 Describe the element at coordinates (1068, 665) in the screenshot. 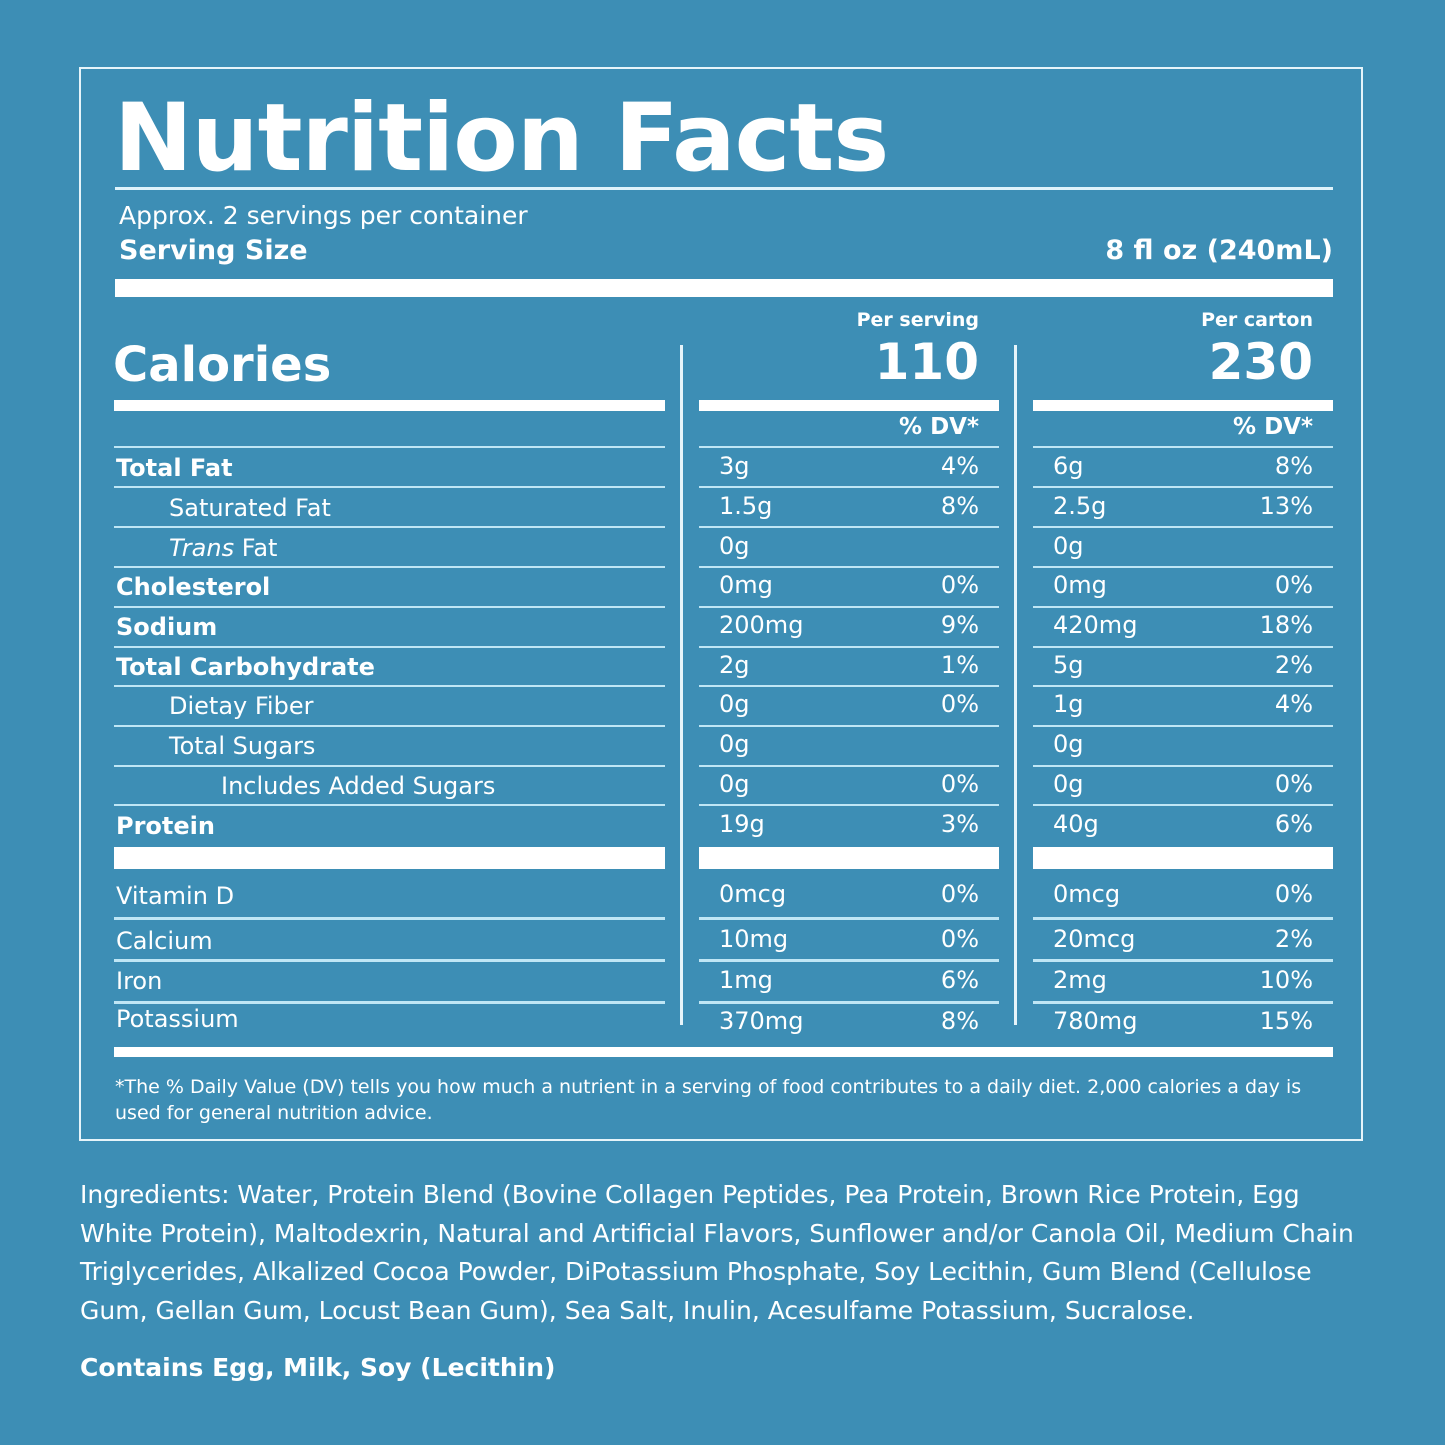

I see `carton-amount: 5g` at that location.